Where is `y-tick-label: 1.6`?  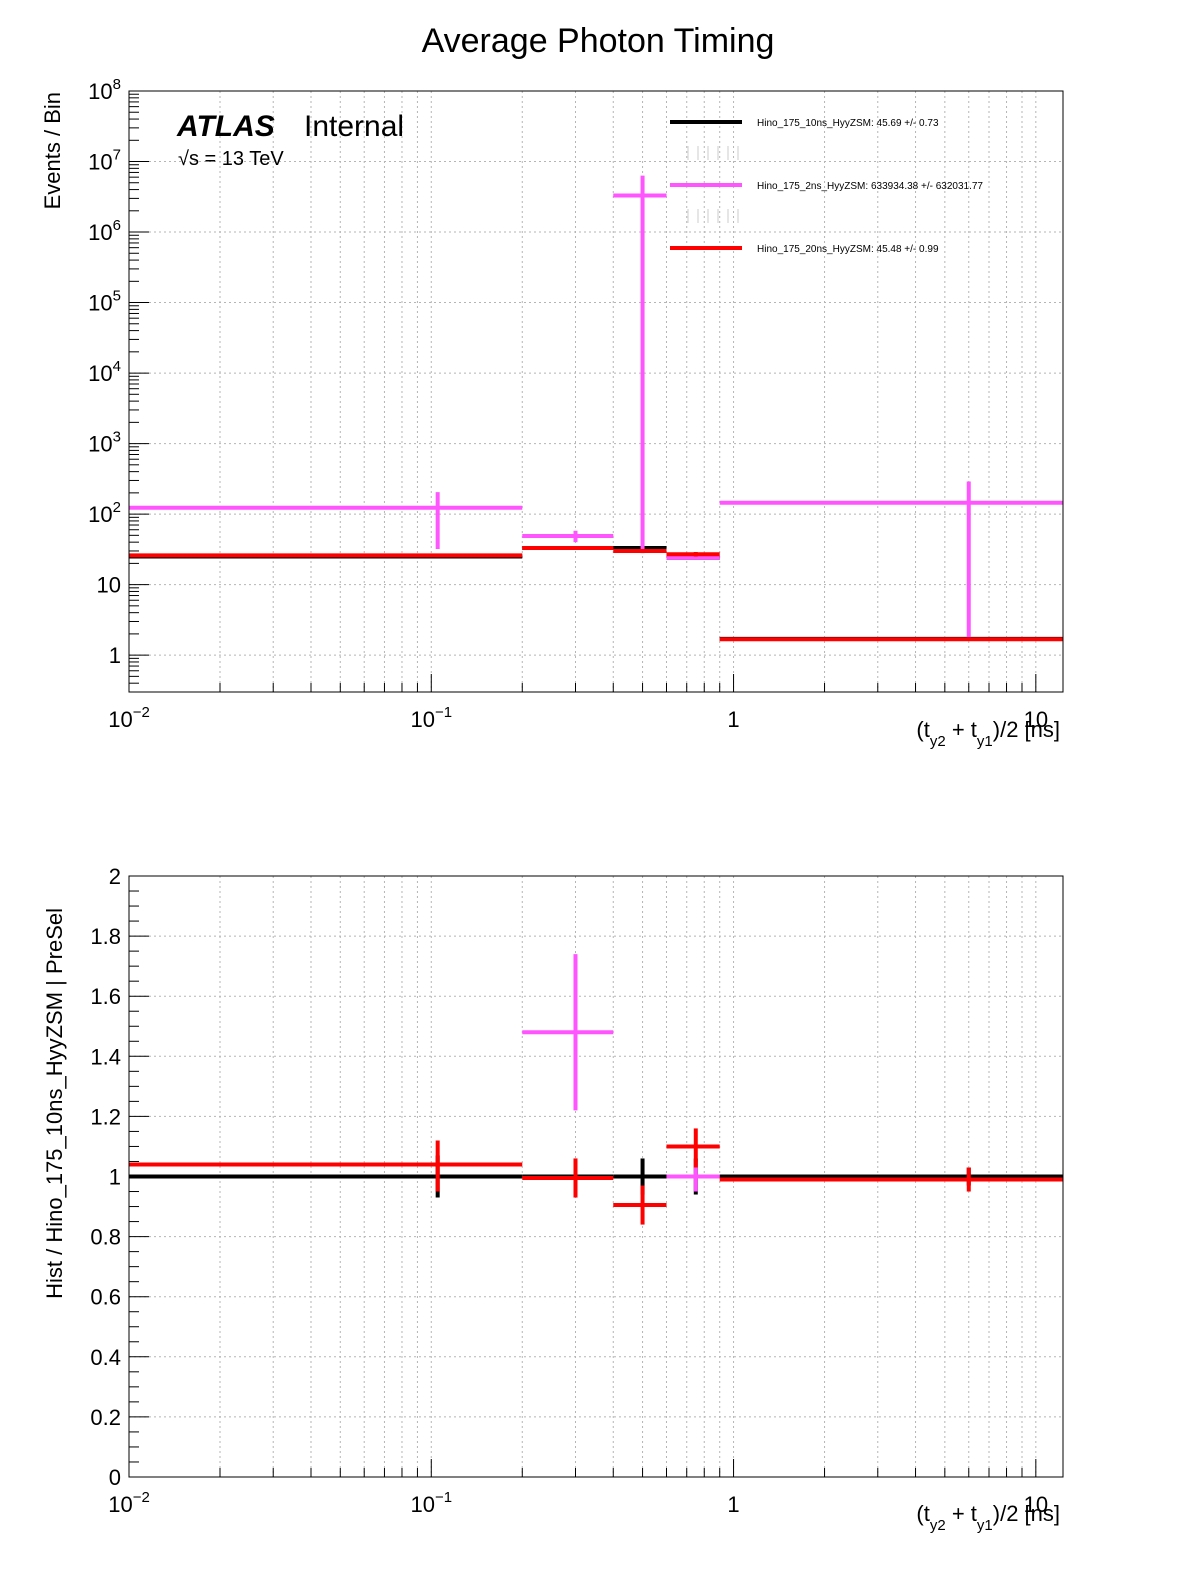 y-tick-label: 1.6 is located at coordinates (105, 996).